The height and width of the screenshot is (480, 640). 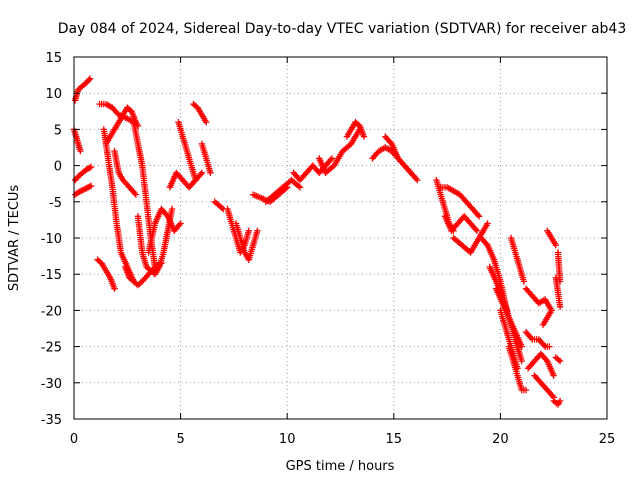 I want to click on x-axis-label: GPS time / hours, so click(x=340, y=466).